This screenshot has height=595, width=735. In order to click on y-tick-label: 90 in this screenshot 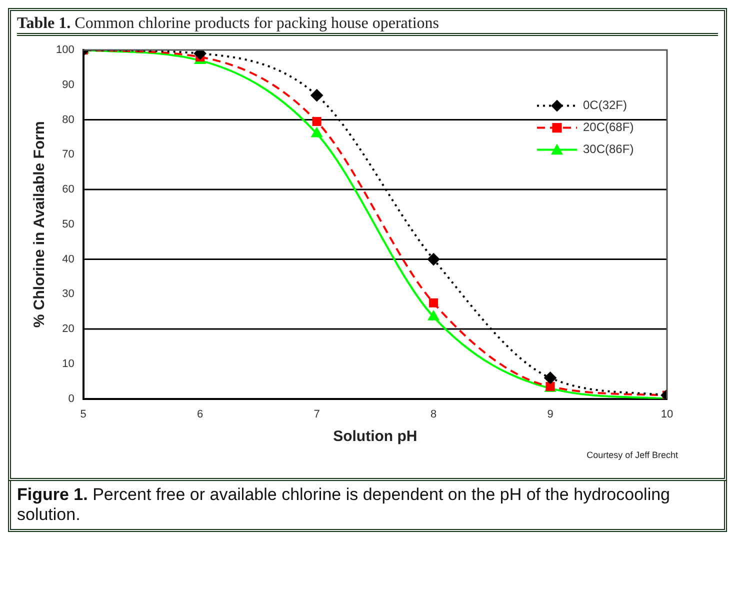, I will do `click(68, 84)`.